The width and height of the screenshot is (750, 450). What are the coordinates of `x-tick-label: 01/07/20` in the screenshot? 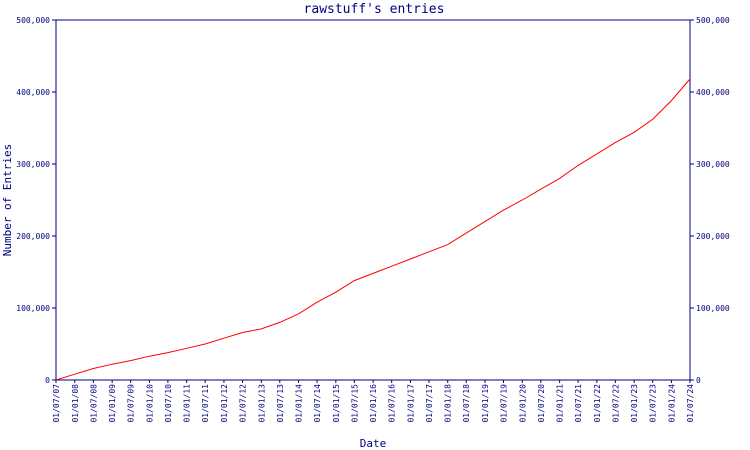 It's located at (541, 403).